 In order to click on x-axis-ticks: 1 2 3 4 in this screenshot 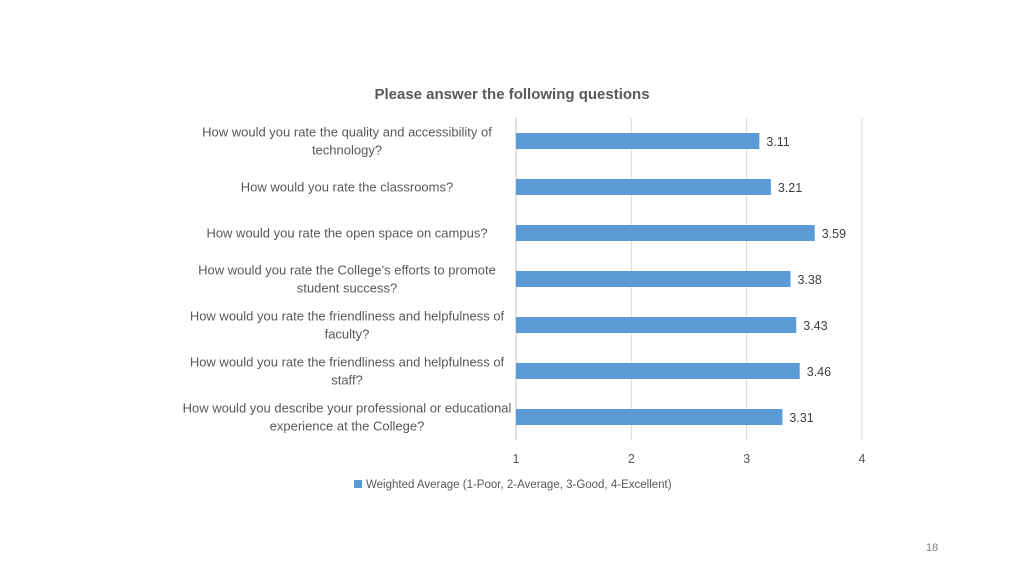, I will do `click(689, 459)`.